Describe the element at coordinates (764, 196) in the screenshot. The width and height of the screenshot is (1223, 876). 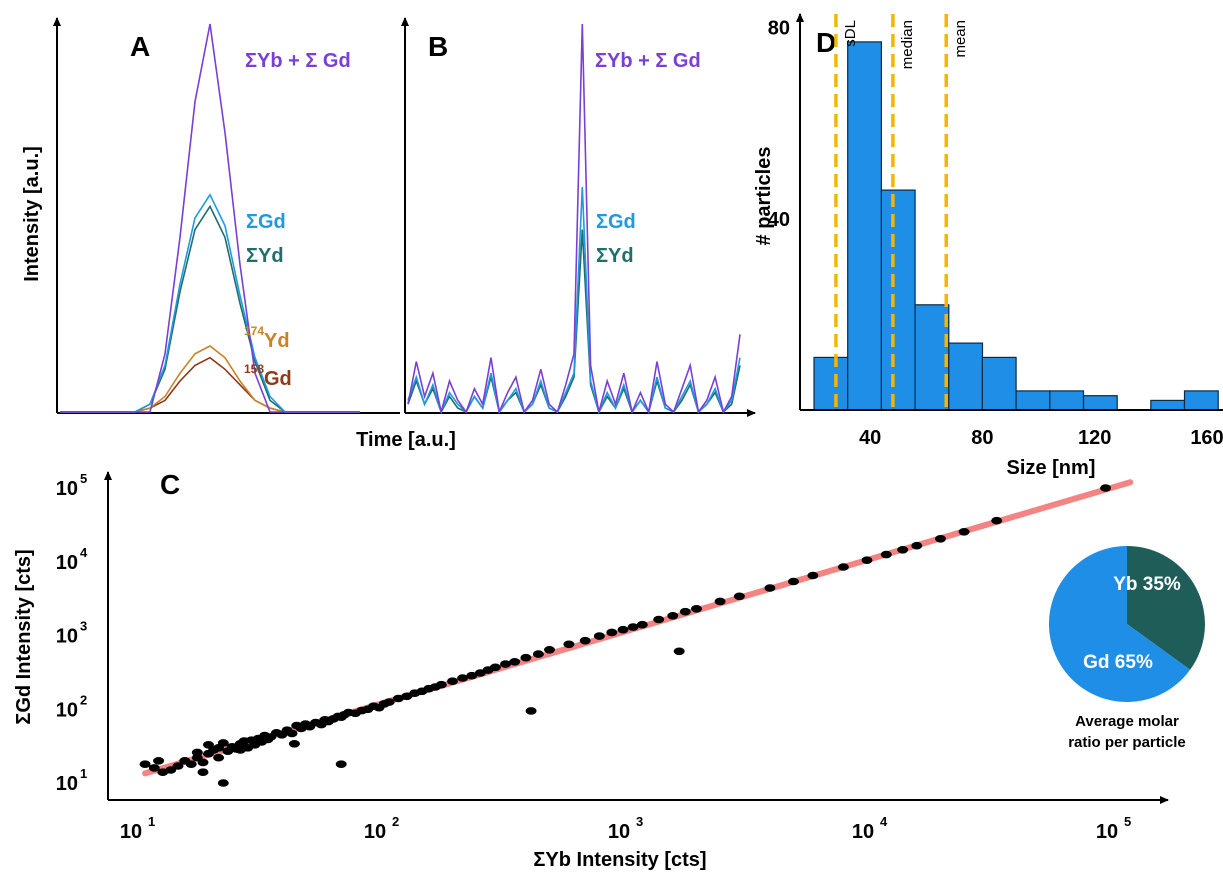
I see `panel-d-y-axis-label: # particles` at that location.